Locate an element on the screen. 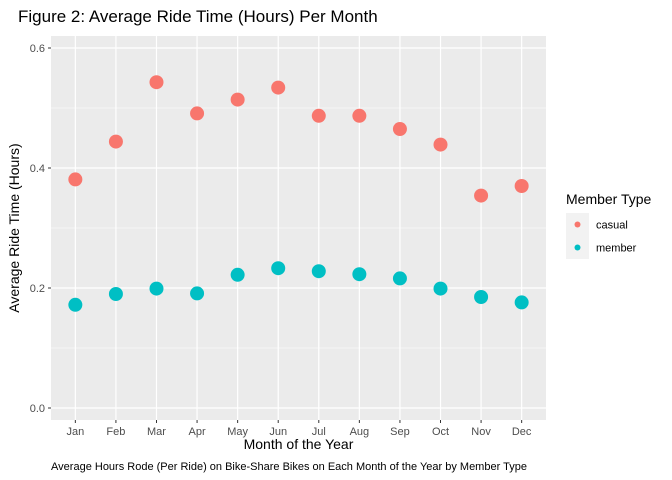 This screenshot has height=480, width=672. legend: Member Type casual member is located at coordinates (609, 225).